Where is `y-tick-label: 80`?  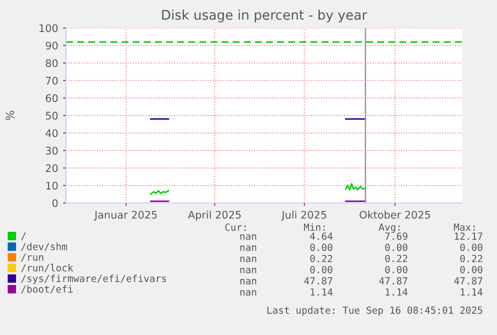 y-tick-label: 80 is located at coordinates (52, 63).